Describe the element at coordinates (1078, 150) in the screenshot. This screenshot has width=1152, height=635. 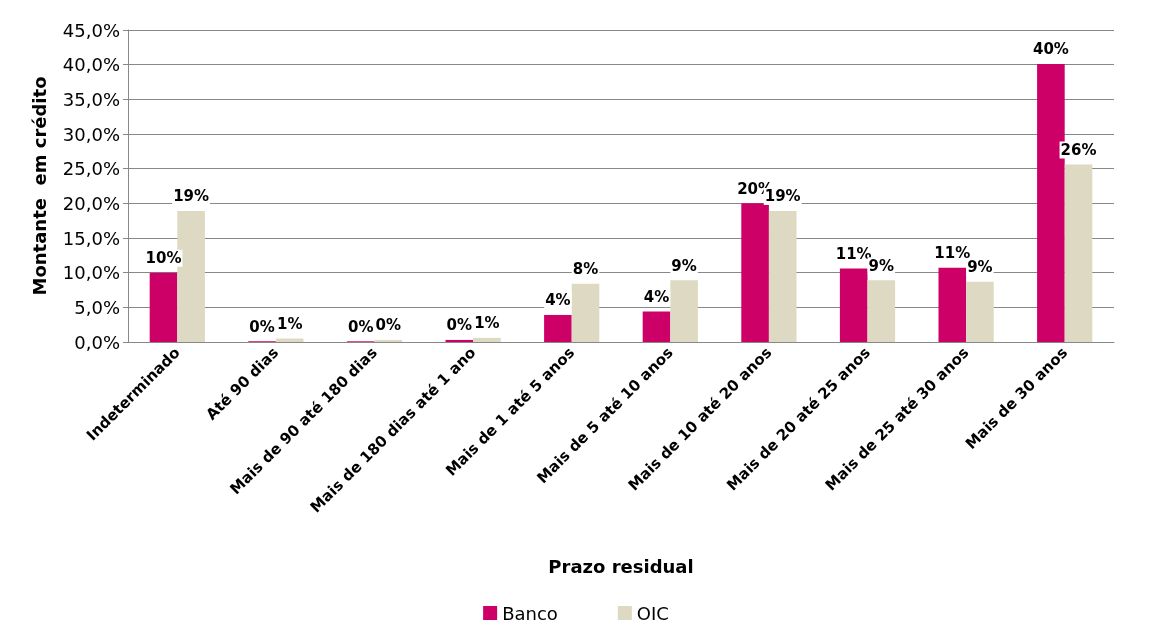
I see `data-label: 26%` at that location.